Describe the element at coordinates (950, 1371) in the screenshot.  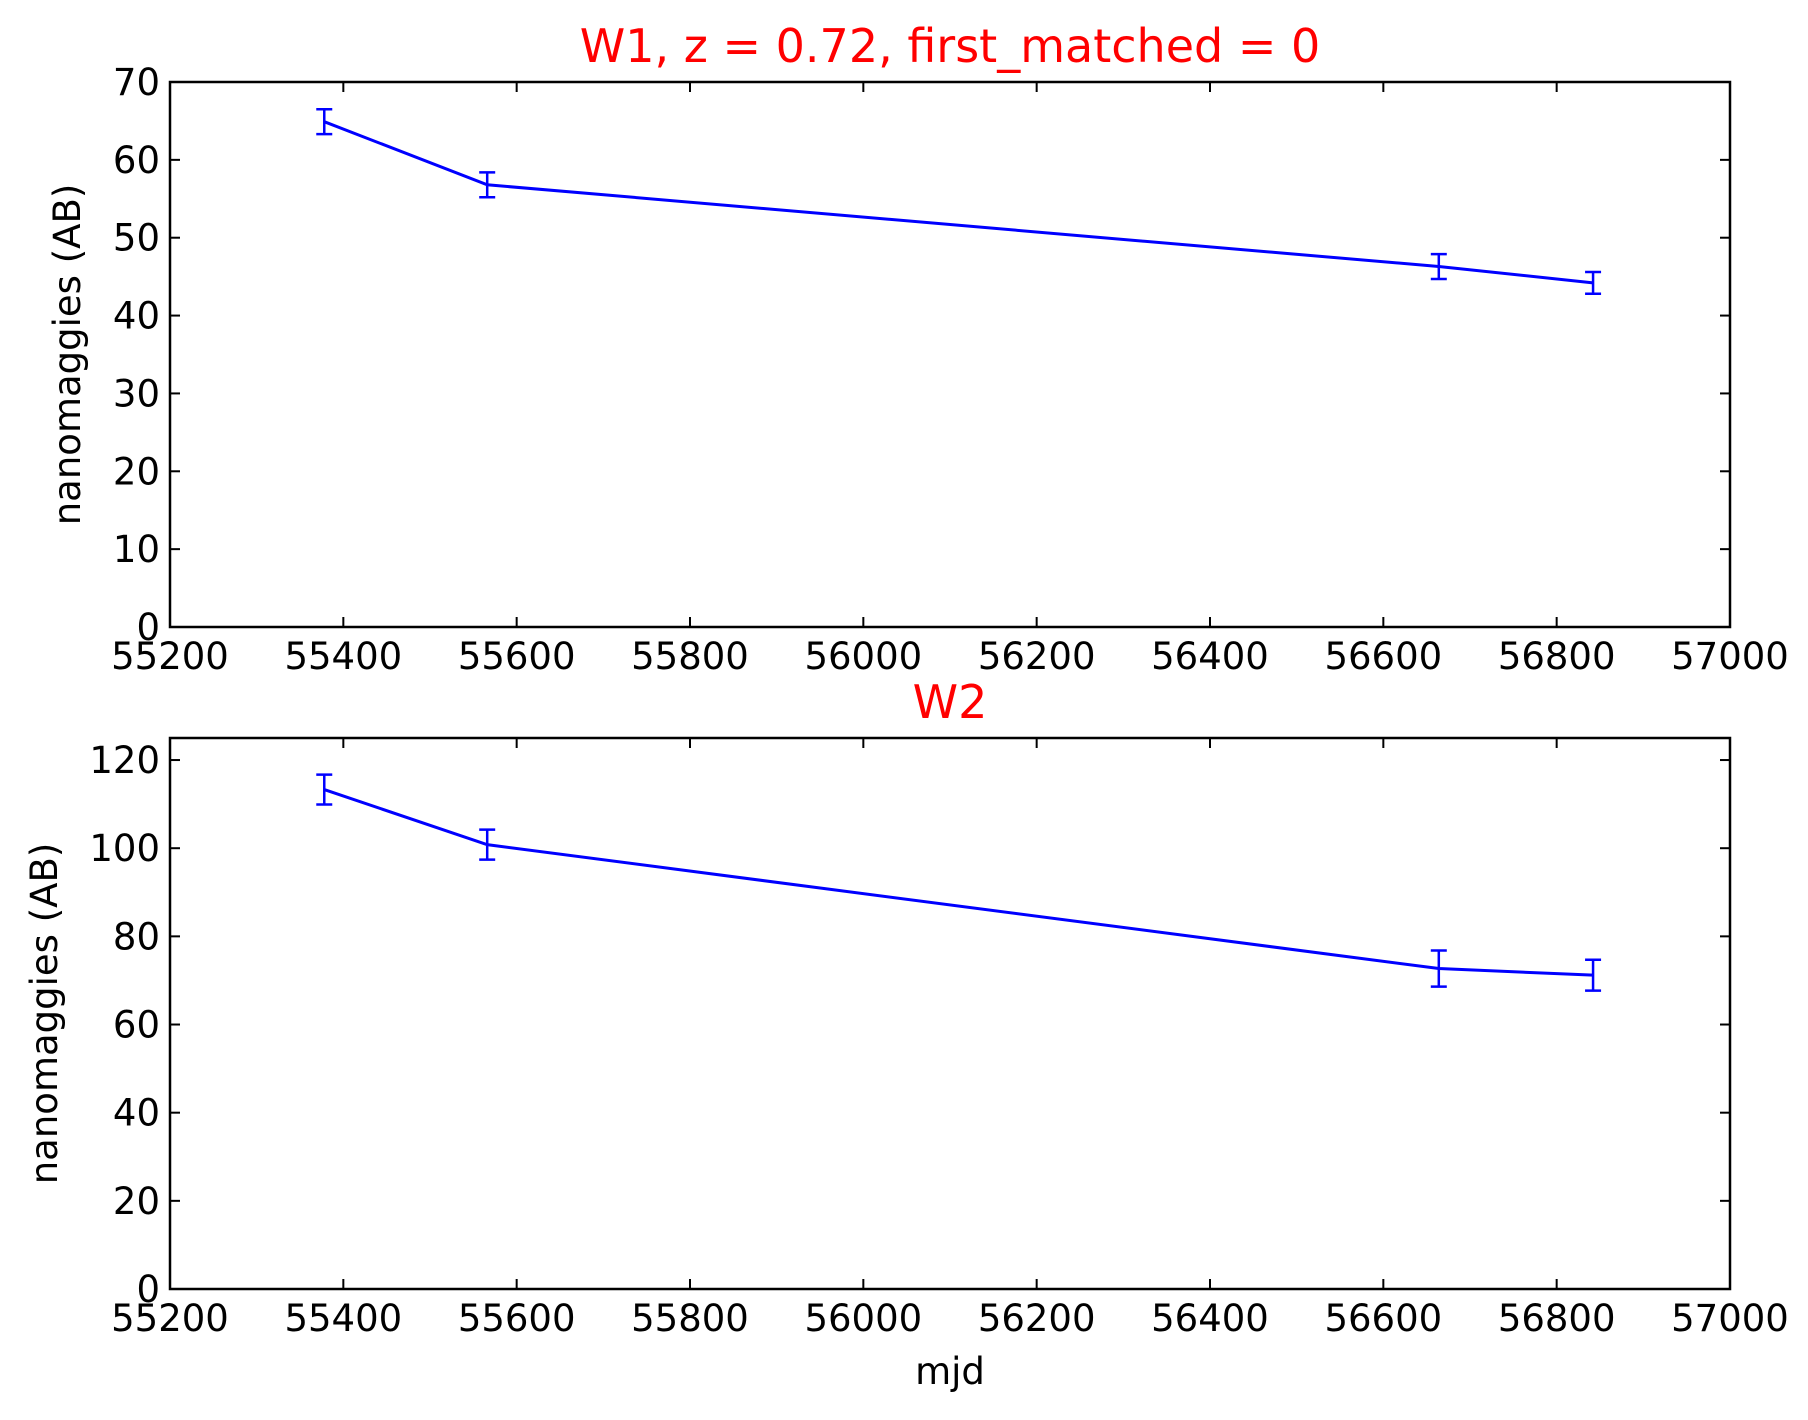
I see `x-axis-label: mjd` at that location.